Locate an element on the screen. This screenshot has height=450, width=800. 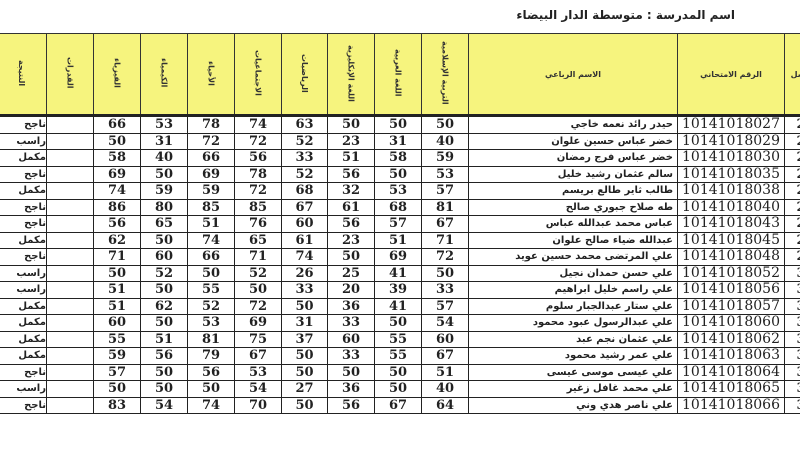
mark-cell: 78 is located at coordinates (258, 174).